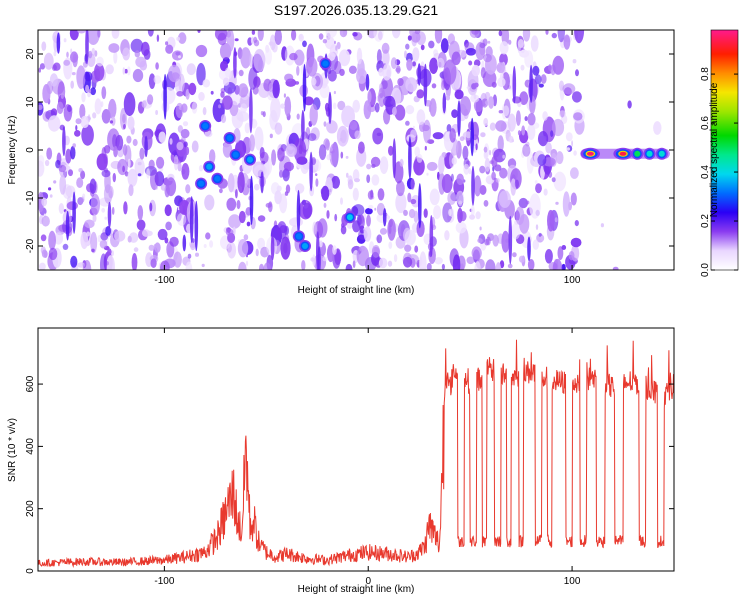  What do you see at coordinates (356, 290) in the screenshot?
I see `spectrogram-x-label: Height of straight line (km)` at bounding box center [356, 290].